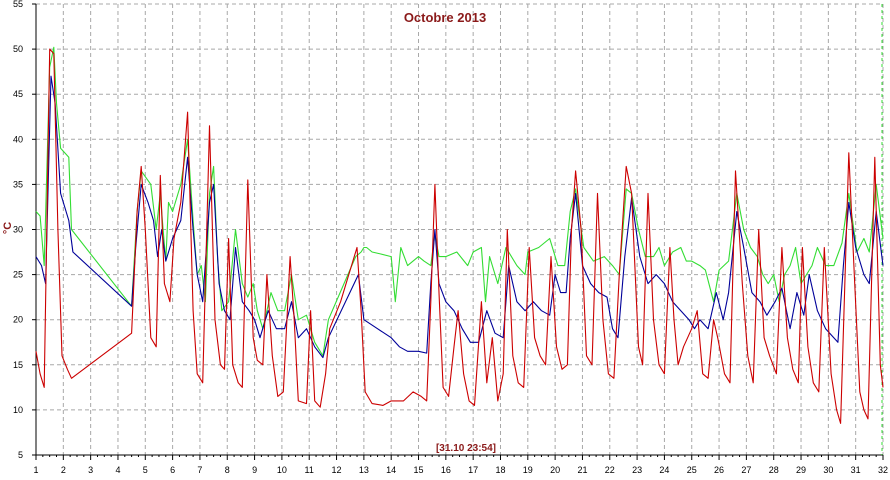 The height and width of the screenshot is (480, 890). I want to click on x-tick-label: 1, so click(35, 470).